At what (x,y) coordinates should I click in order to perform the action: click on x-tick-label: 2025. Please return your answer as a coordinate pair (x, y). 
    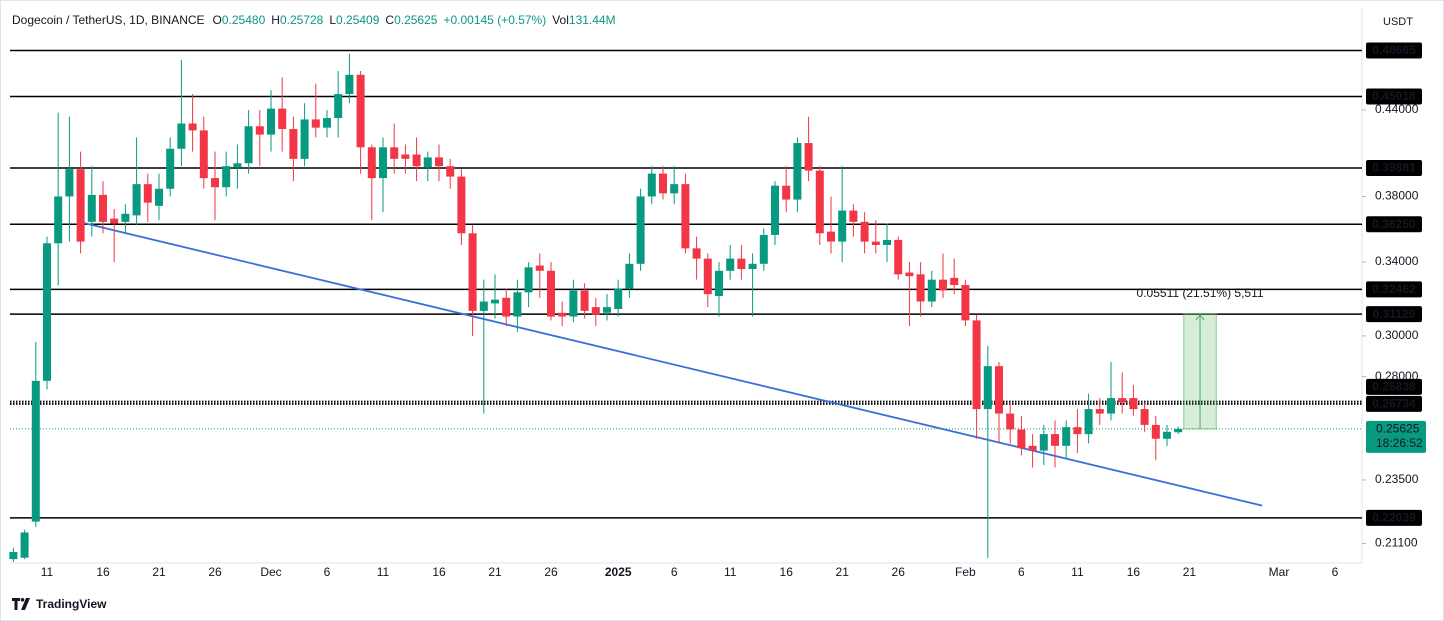
    Looking at the image, I should click on (618, 572).